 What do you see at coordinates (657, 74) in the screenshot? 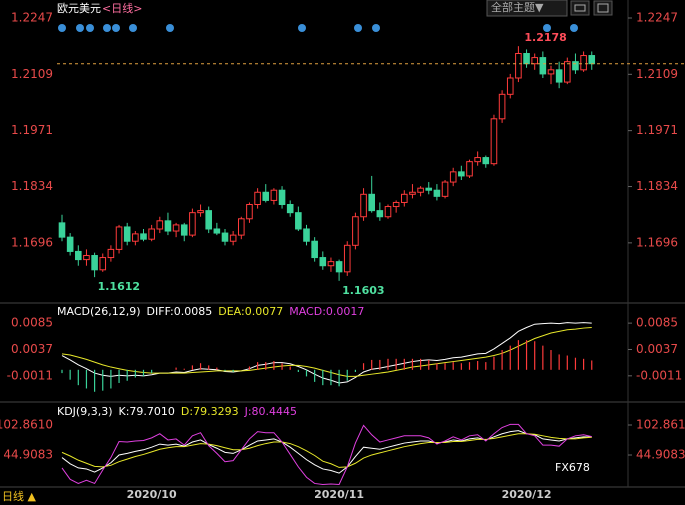
I see `y-tick-label-right: 1.2109` at bounding box center [657, 74].